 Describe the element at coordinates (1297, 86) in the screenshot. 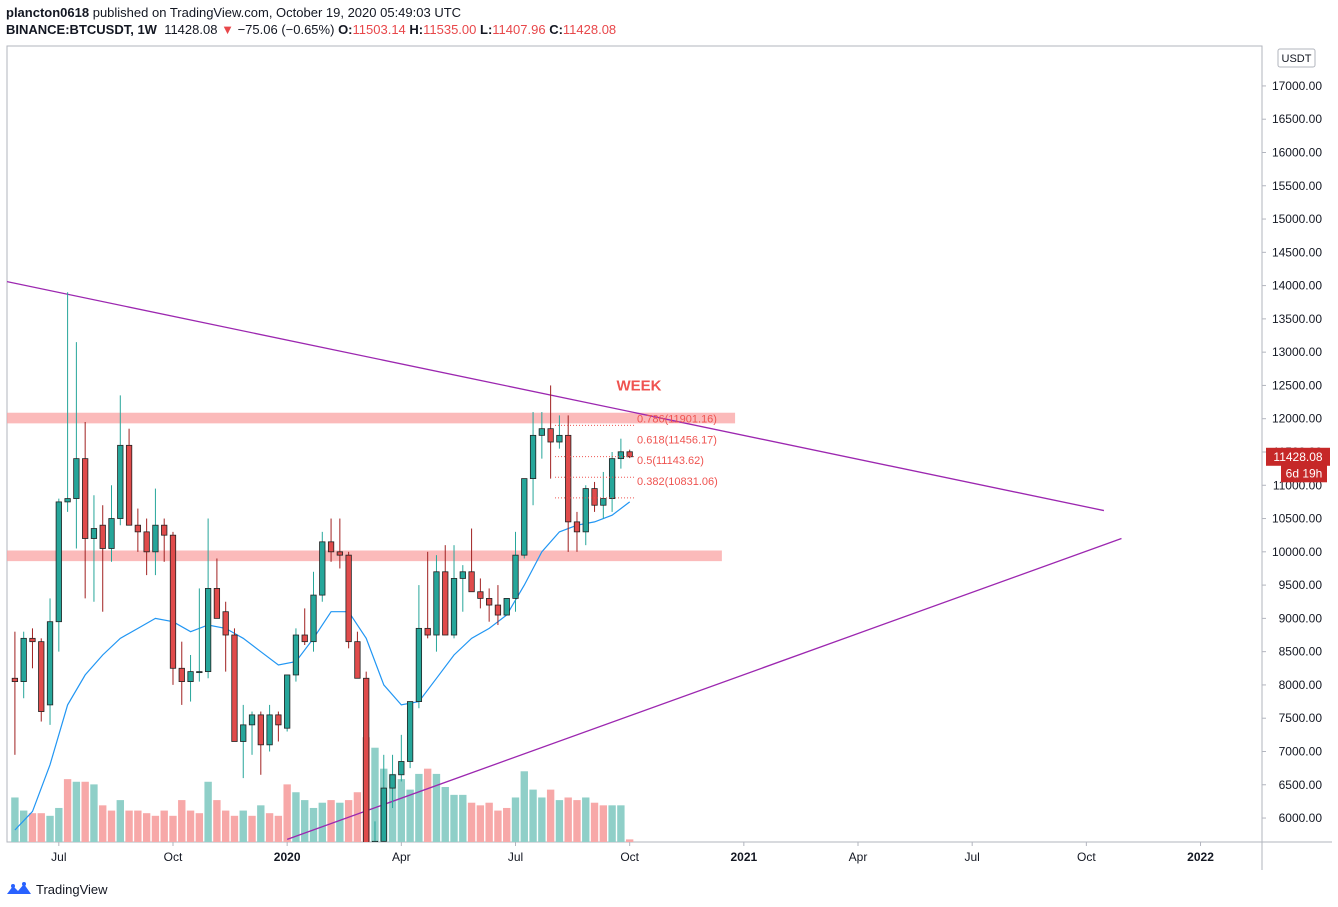

I see `price-tick-label: 17000.00` at that location.